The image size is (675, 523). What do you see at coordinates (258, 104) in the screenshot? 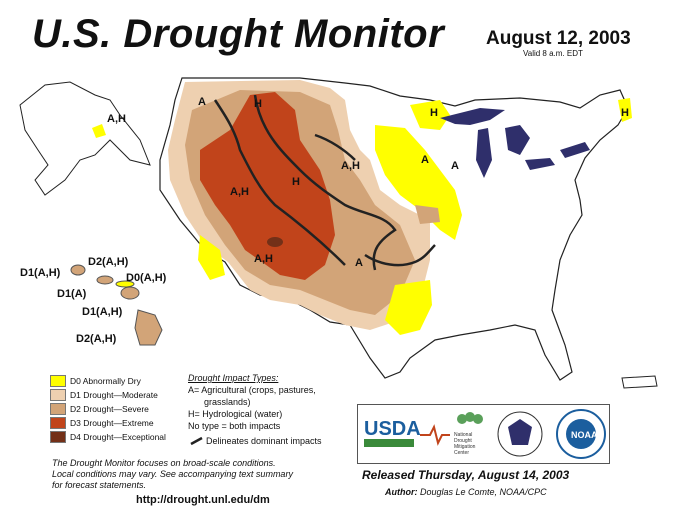
I see `label-nrockies: H` at bounding box center [258, 104].